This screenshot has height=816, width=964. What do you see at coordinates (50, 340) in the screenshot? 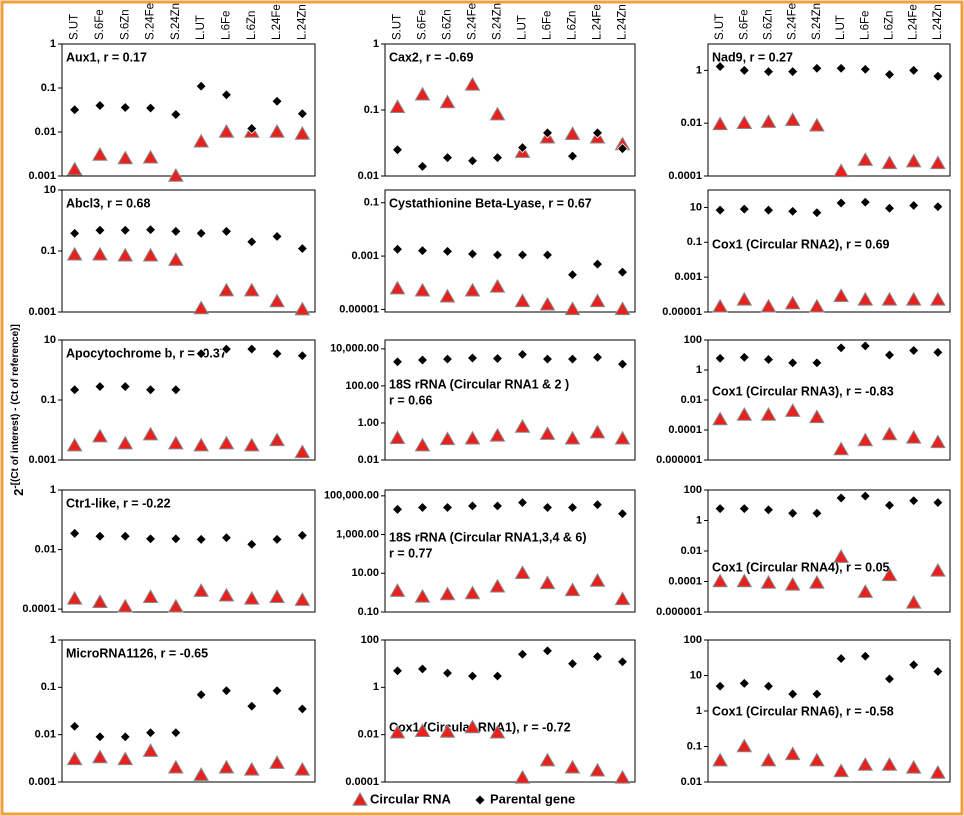
I see `y-tick-label: 10` at bounding box center [50, 340].